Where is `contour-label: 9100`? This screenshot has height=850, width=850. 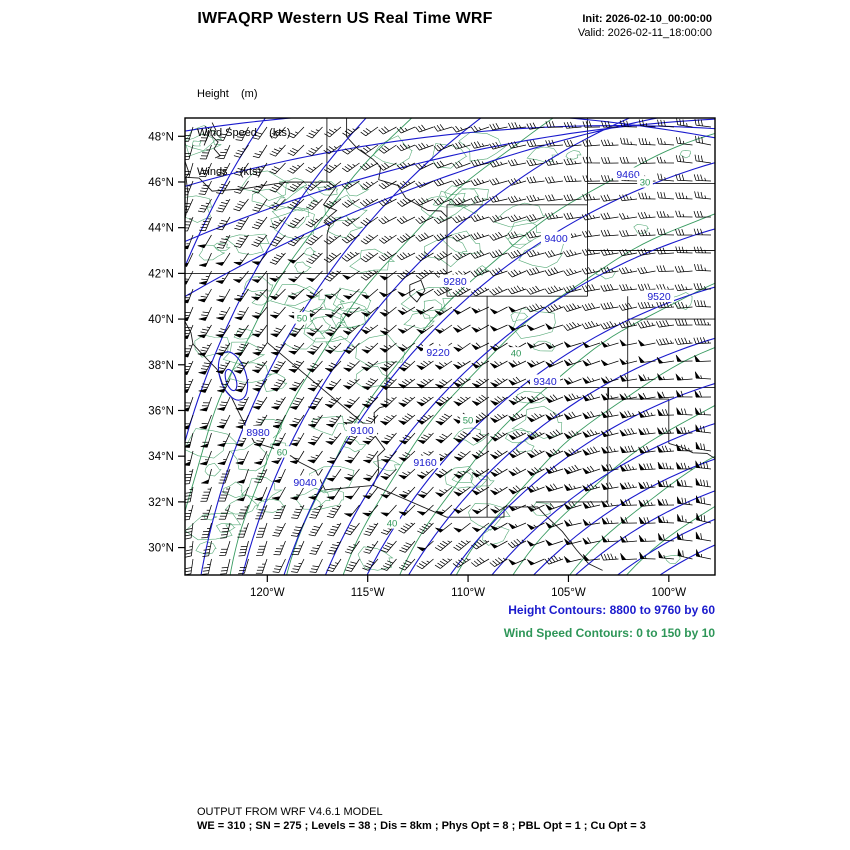 contour-label: 9100 is located at coordinates (362, 431).